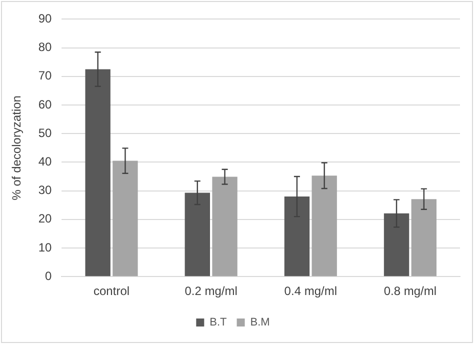 This screenshot has height=344, width=474. What do you see at coordinates (45, 219) in the screenshot?
I see `y-tick-label: 20` at bounding box center [45, 219].